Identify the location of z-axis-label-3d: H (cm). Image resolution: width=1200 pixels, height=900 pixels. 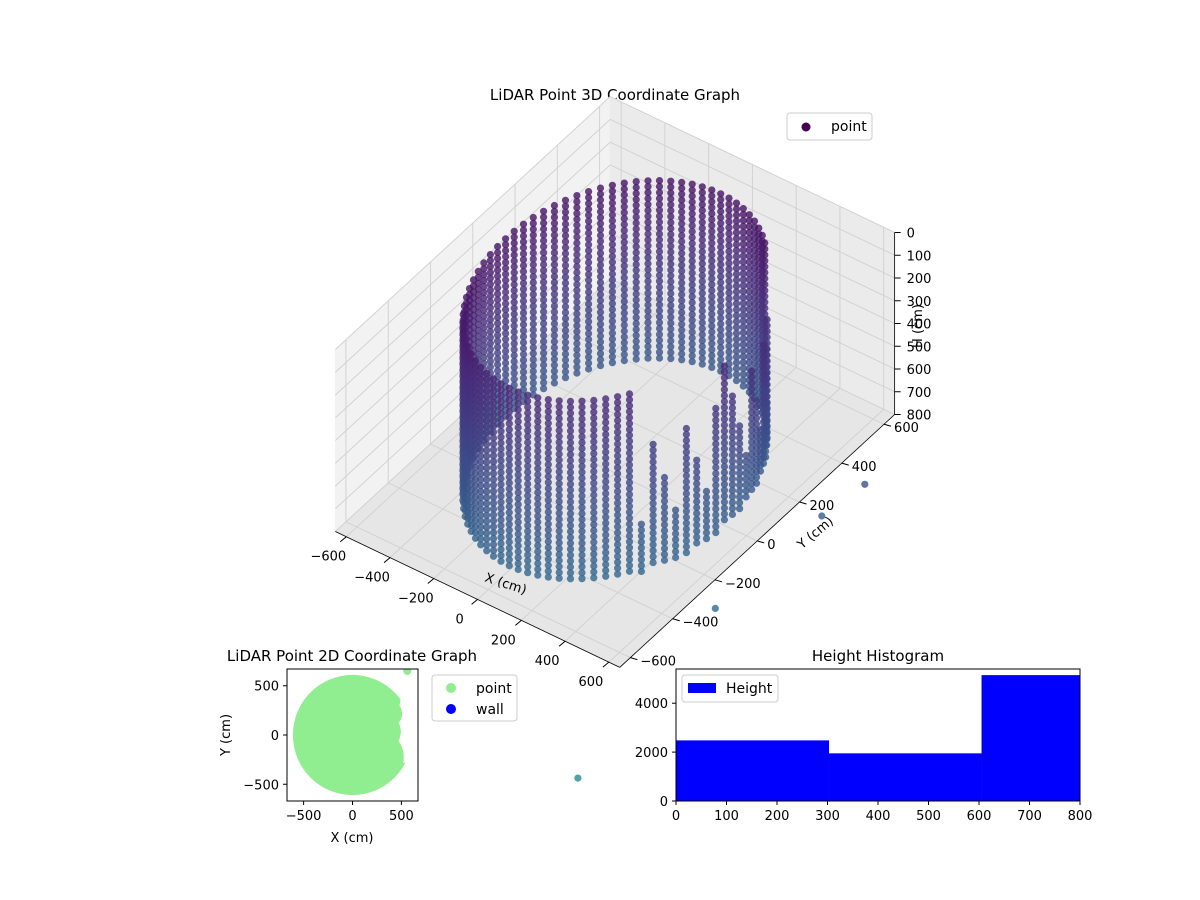
(918, 326).